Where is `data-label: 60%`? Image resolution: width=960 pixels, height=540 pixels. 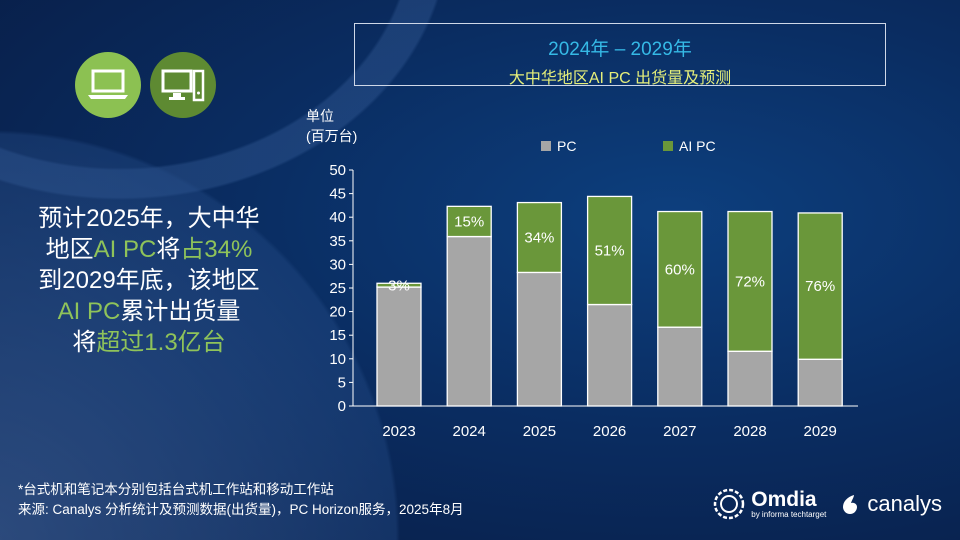
data-label: 60% is located at coordinates (680, 269).